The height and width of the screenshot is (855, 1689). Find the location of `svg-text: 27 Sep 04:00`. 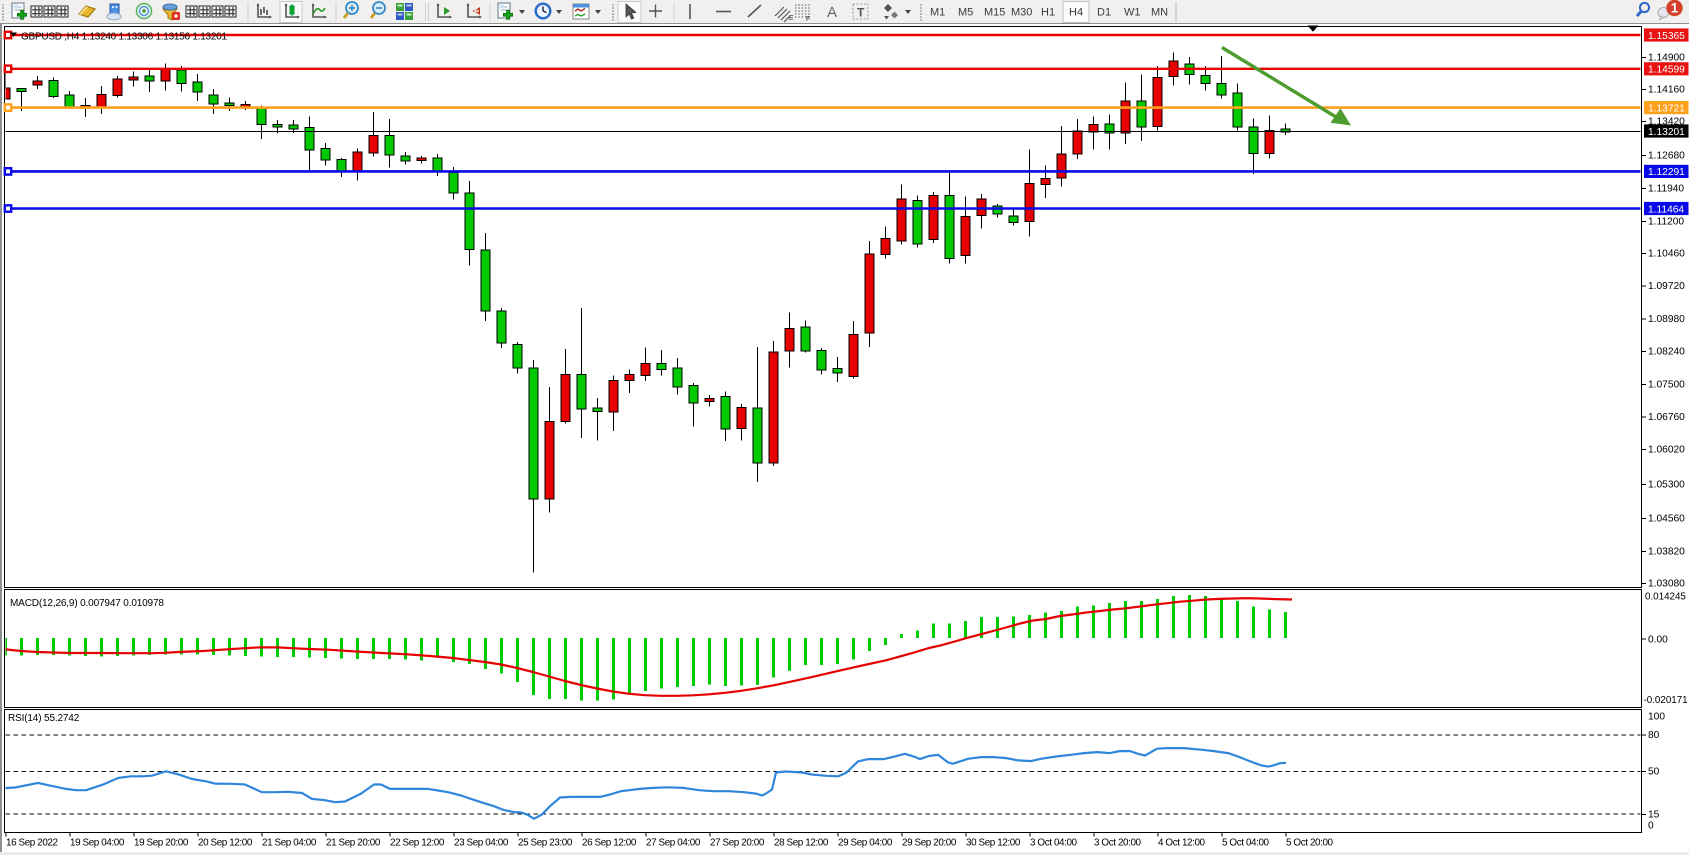

svg-text: 27 Sep 04:00 is located at coordinates (673, 843).